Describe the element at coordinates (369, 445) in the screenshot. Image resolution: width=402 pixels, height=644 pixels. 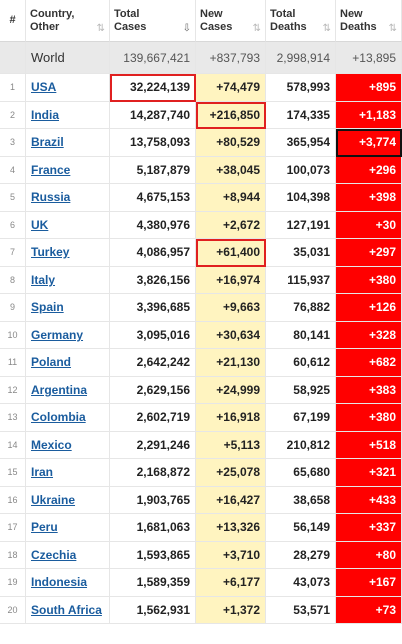
I see `new-deaths-cell: +518` at that location.